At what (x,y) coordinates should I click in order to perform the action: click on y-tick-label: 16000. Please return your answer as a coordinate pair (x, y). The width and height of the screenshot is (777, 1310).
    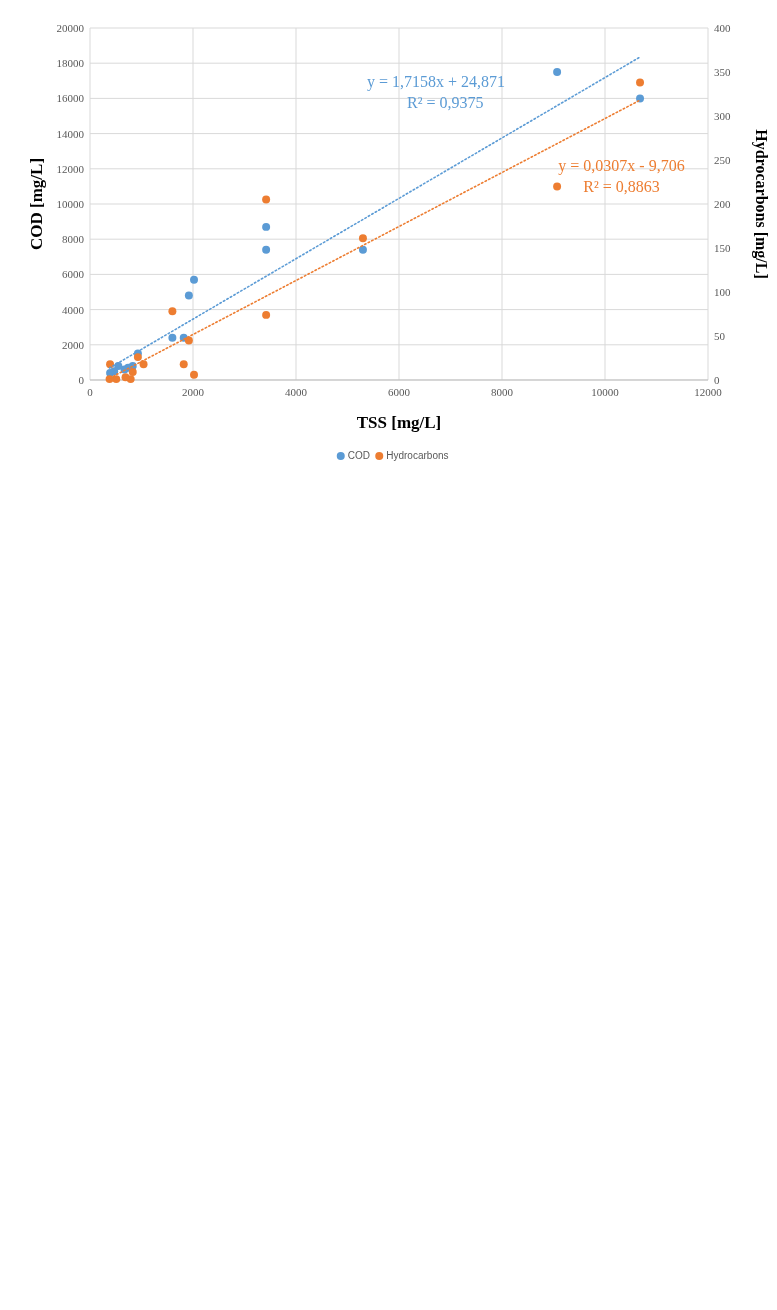
    Looking at the image, I should click on (70, 98).